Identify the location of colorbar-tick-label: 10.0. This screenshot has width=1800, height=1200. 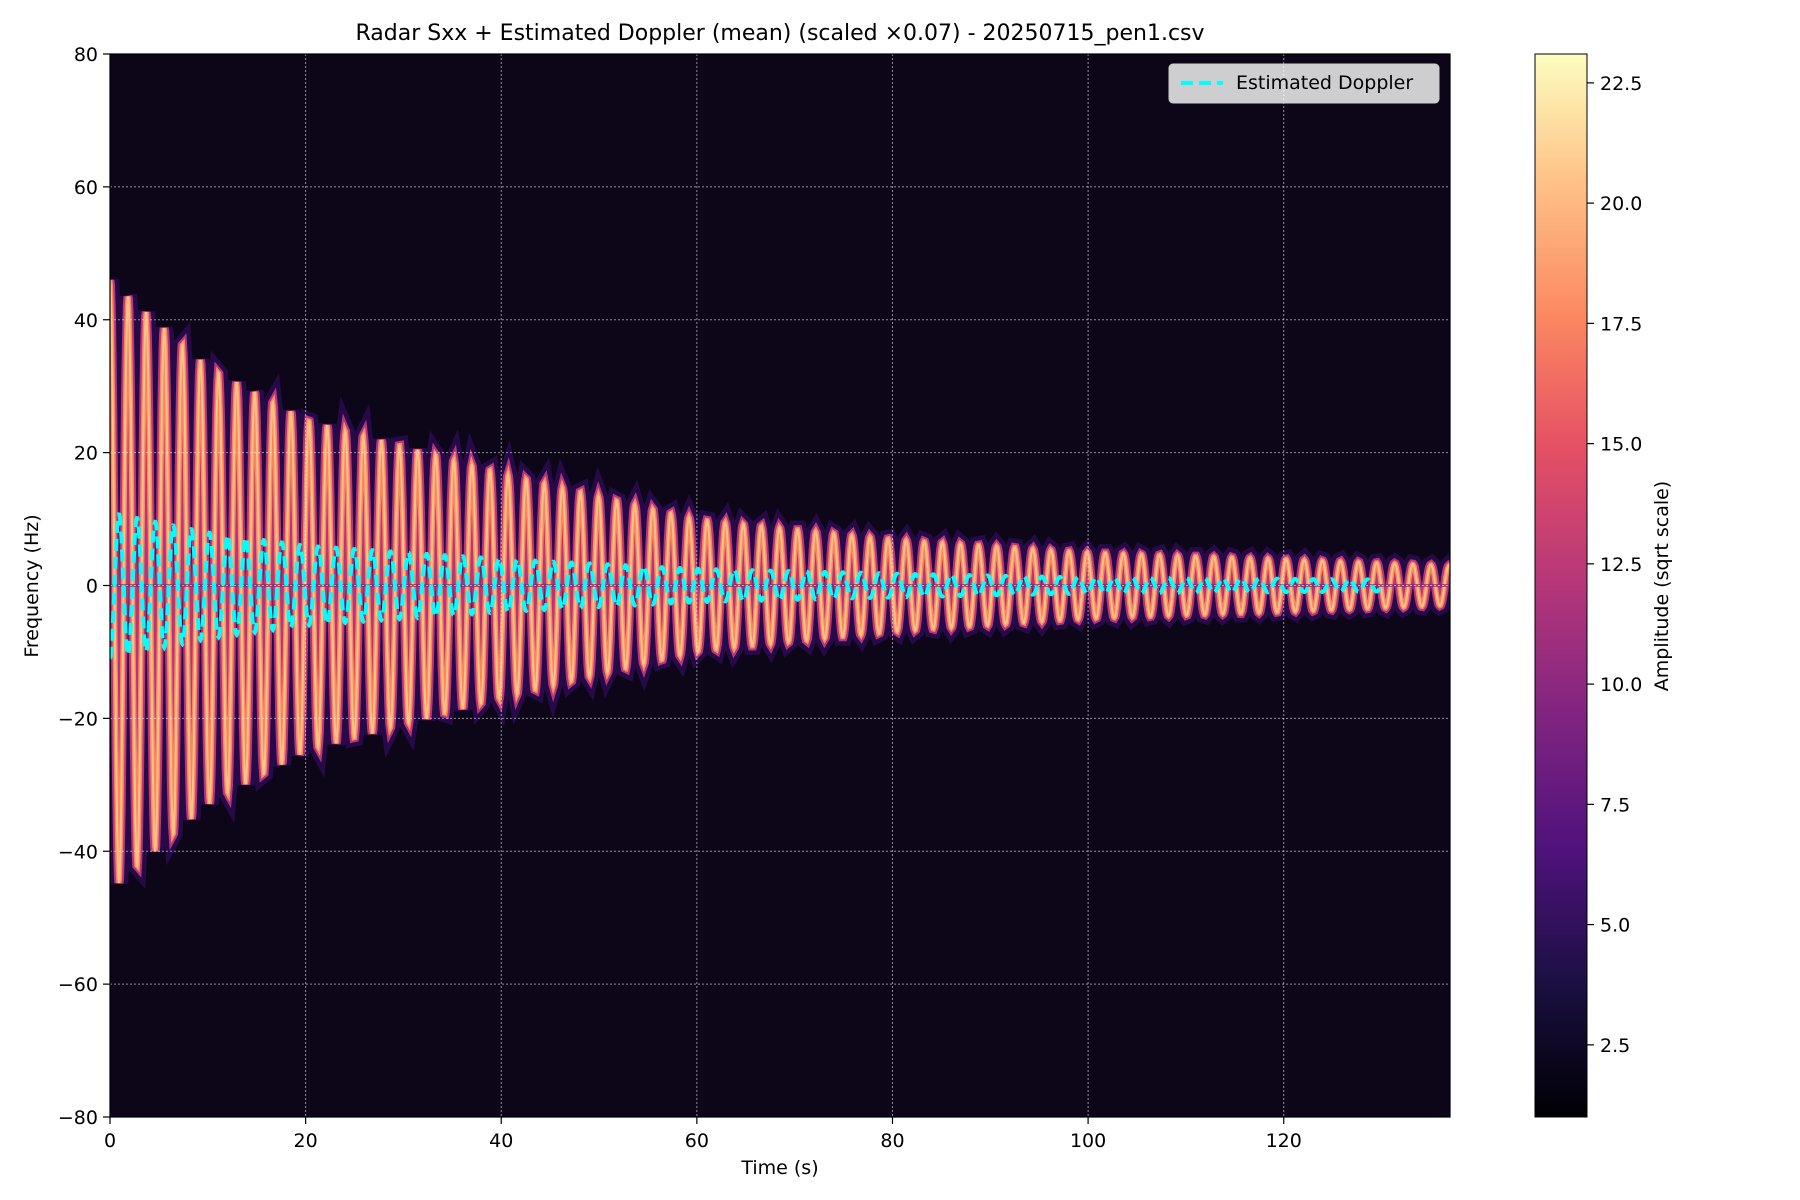
(1621, 685).